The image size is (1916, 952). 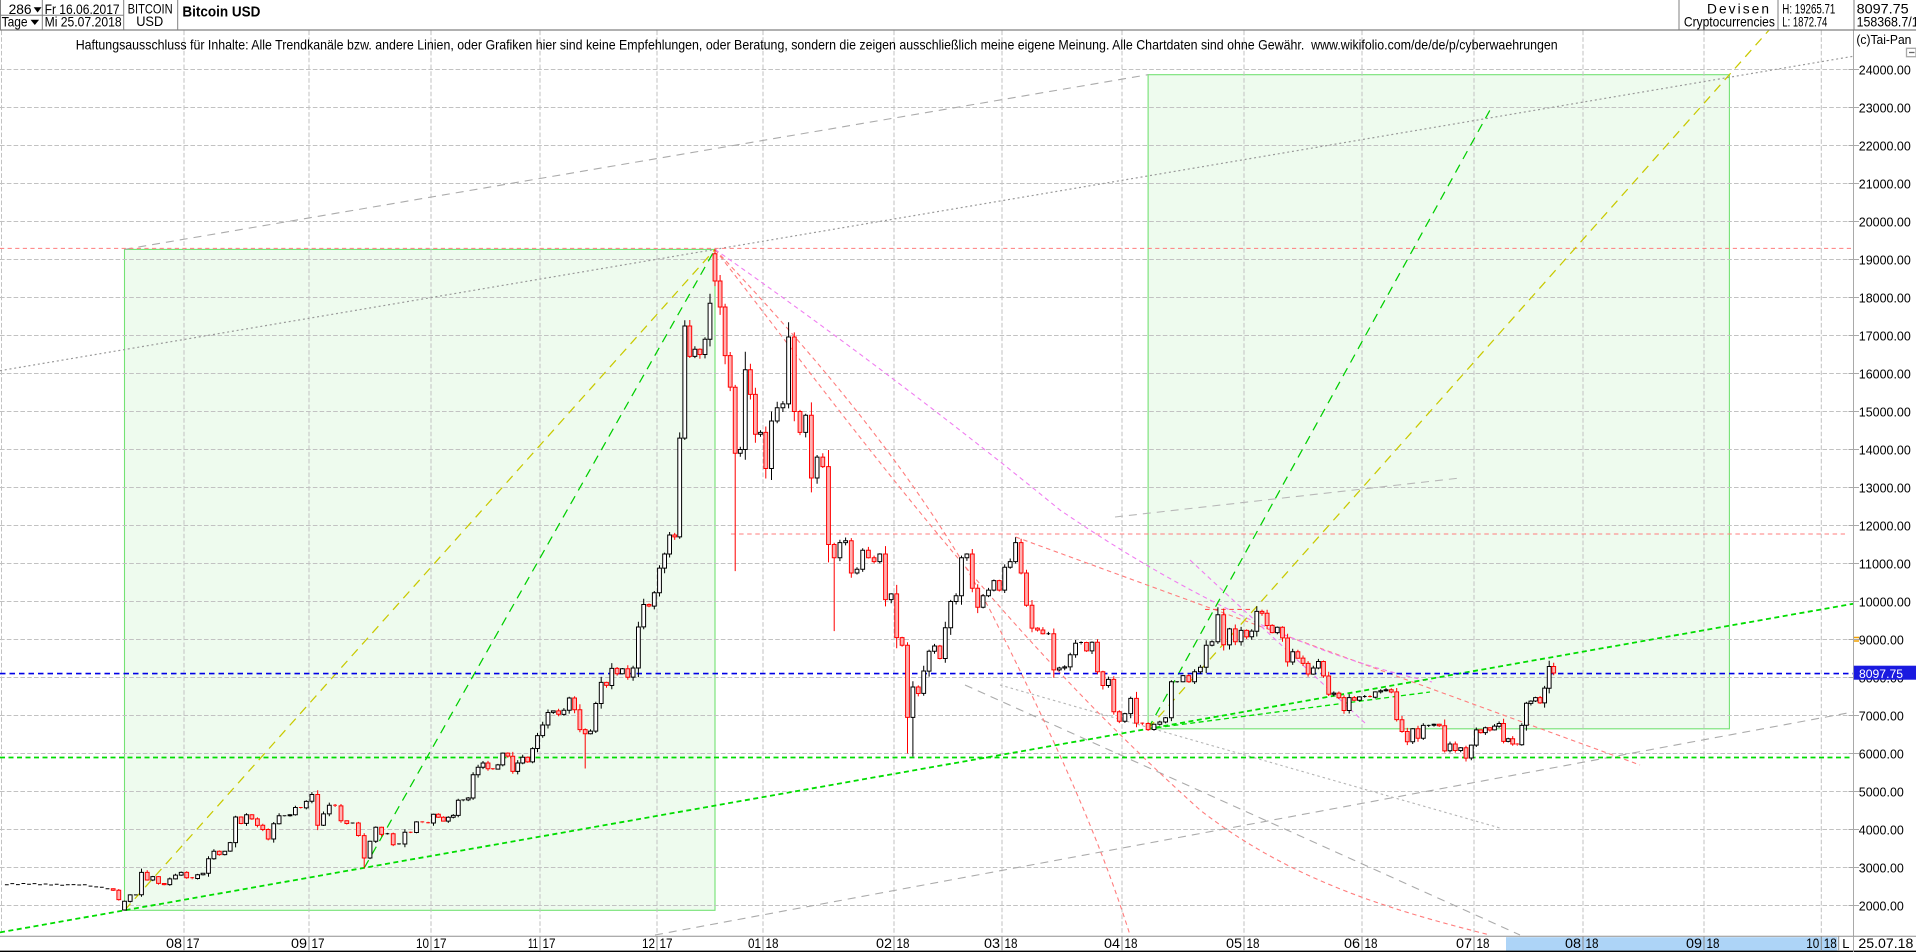 I want to click on svg-text: 13000.00, so click(x=1885, y=487).